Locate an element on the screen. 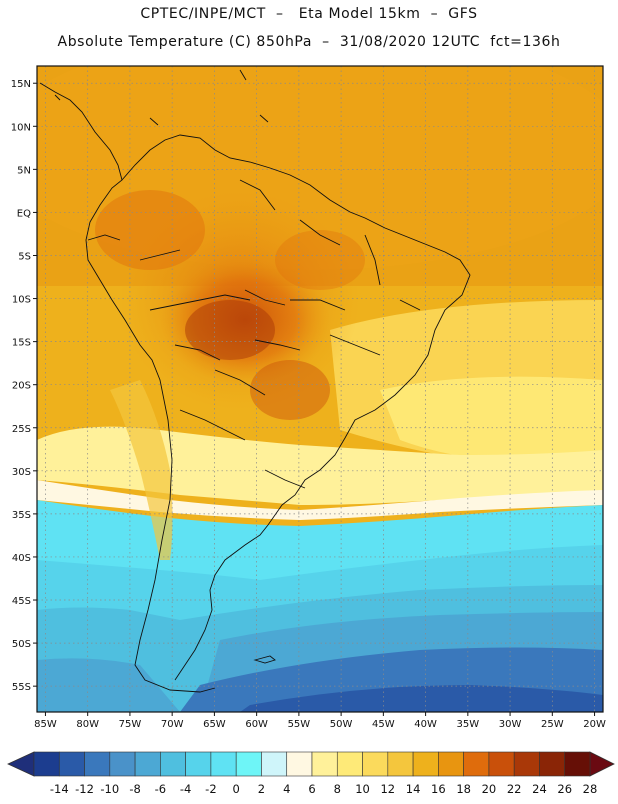 The height and width of the screenshot is (804, 618). colorbar-label: -10 is located at coordinates (109, 789).